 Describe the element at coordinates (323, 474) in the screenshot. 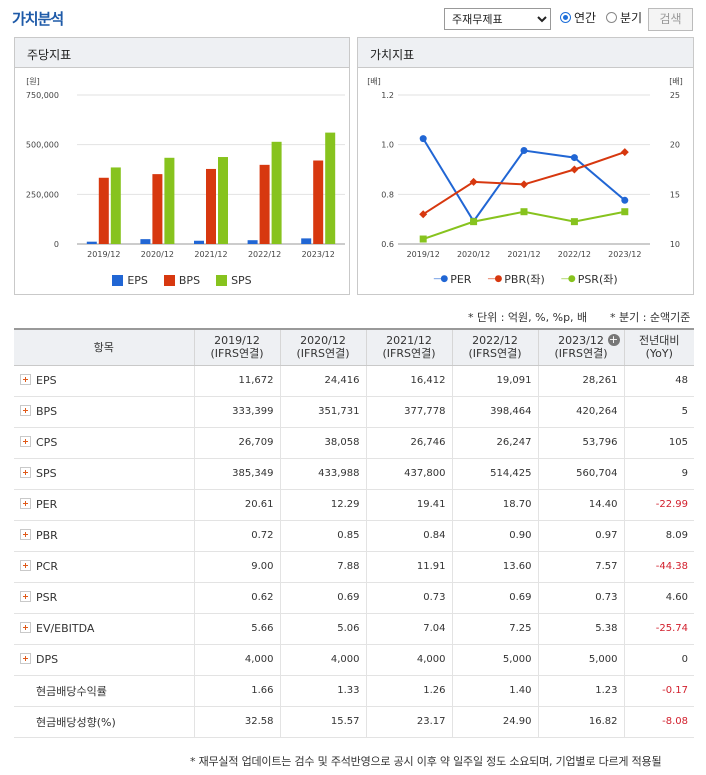

I see `value-cell: 433,988` at that location.